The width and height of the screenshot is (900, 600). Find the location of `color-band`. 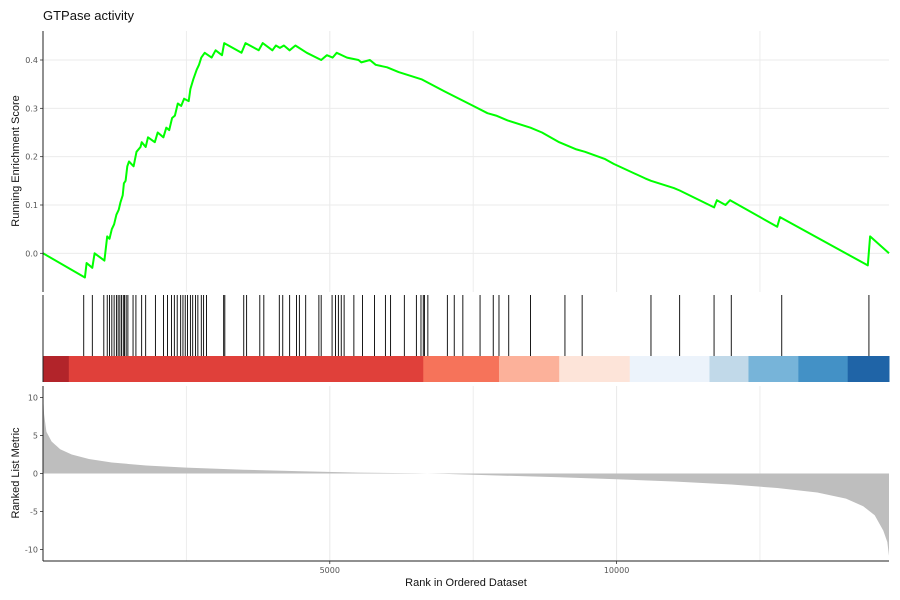

color-band is located at coordinates (466, 369).